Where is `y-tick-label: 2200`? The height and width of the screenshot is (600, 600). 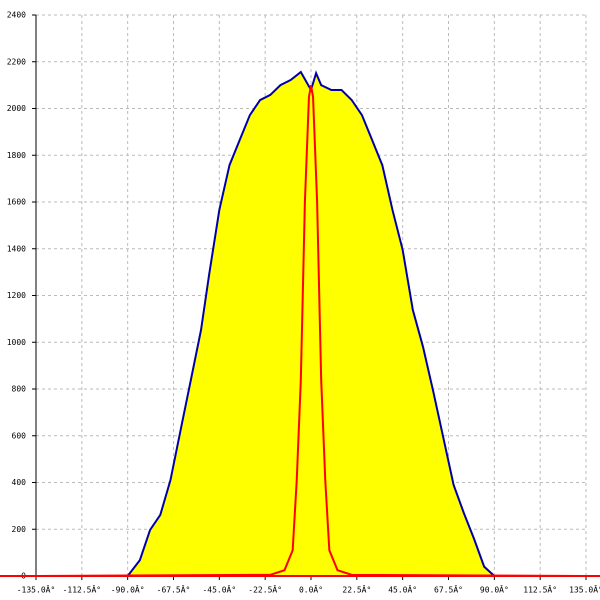 y-tick-label: 2200 is located at coordinates (16, 61).